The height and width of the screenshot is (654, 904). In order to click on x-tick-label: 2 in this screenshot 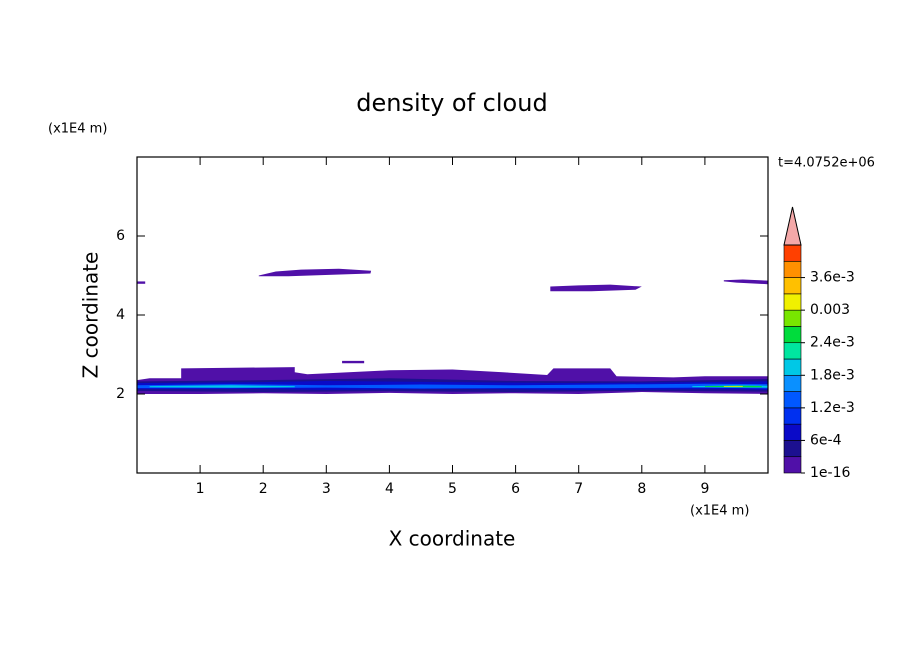, I will do `click(263, 489)`.